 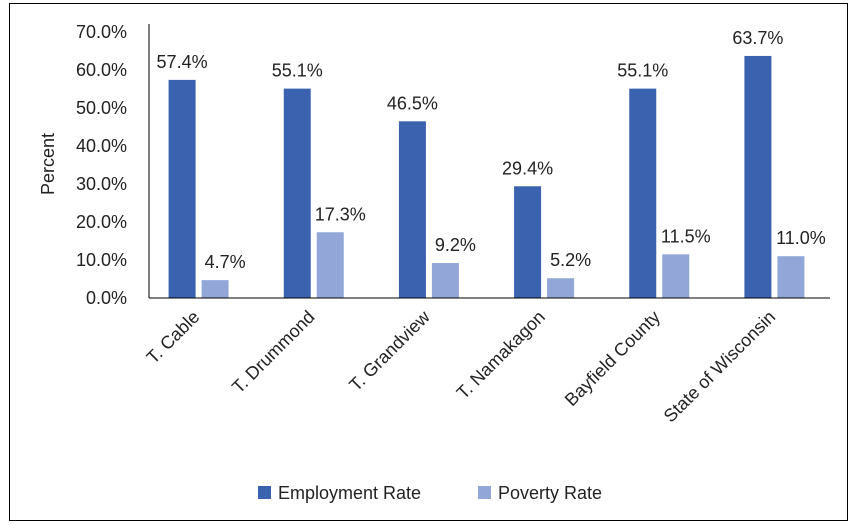 What do you see at coordinates (225, 262) in the screenshot?
I see `poverty-rate-data-label: 4.7%` at bounding box center [225, 262].